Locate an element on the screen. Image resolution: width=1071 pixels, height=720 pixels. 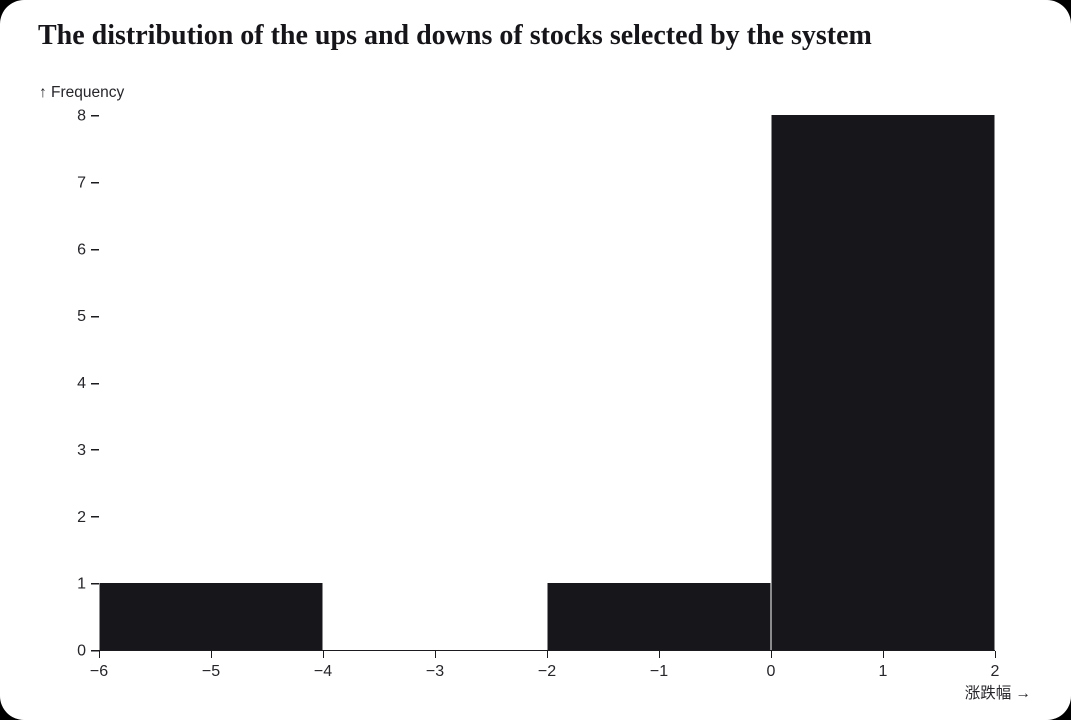
y-tick-label: 0 is located at coordinates (81, 651).